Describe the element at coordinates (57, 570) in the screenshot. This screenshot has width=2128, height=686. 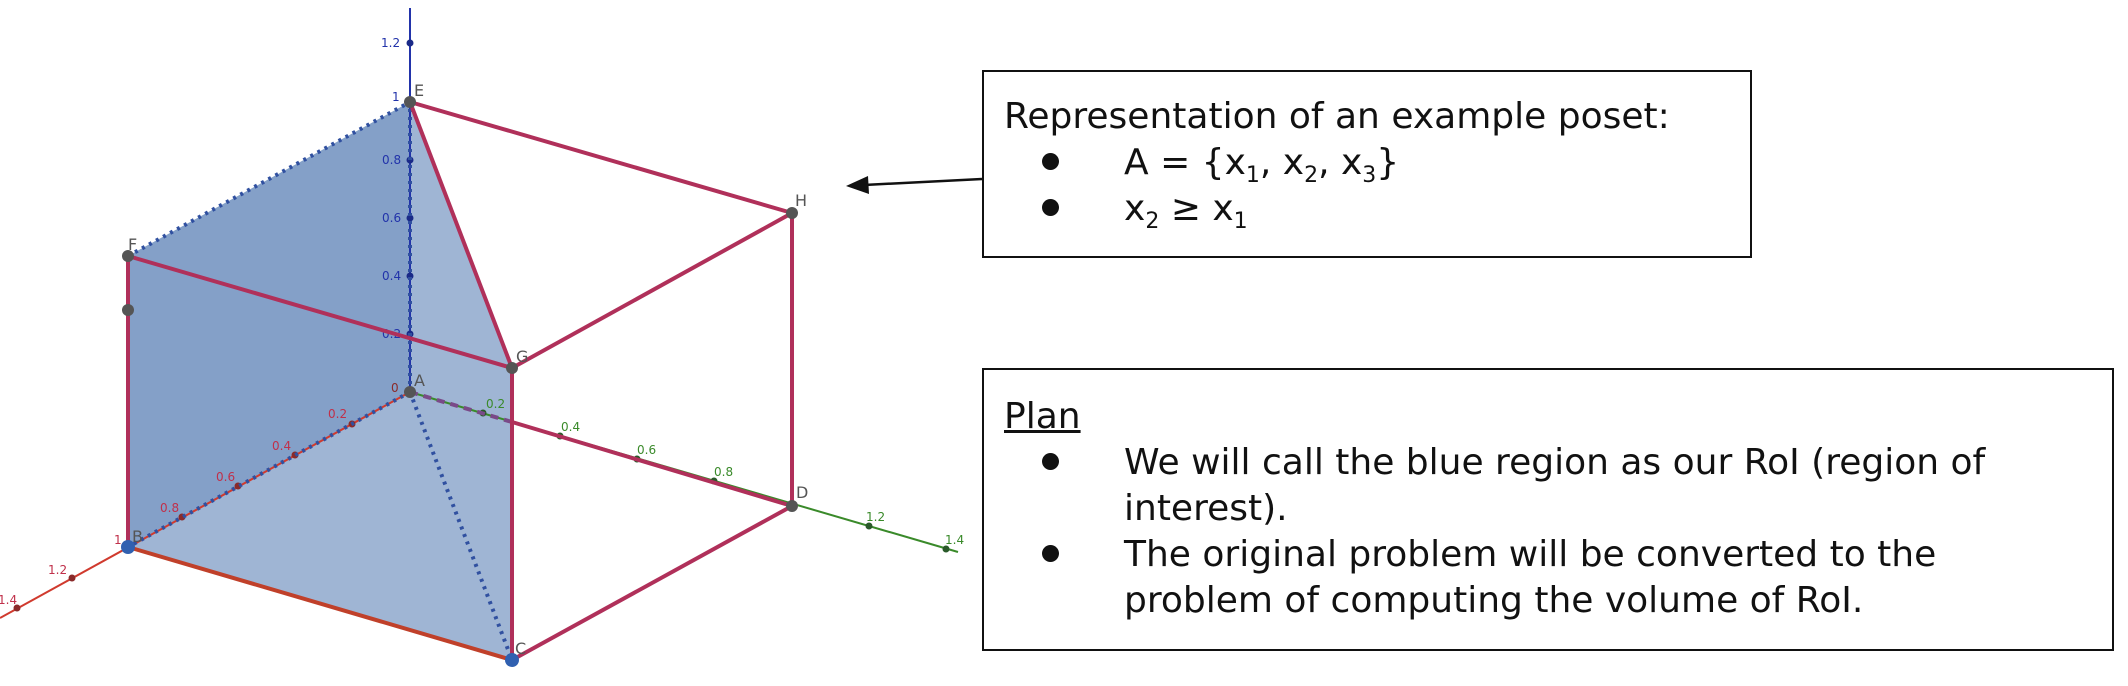
I see `x-tick-label: 1.2` at that location.